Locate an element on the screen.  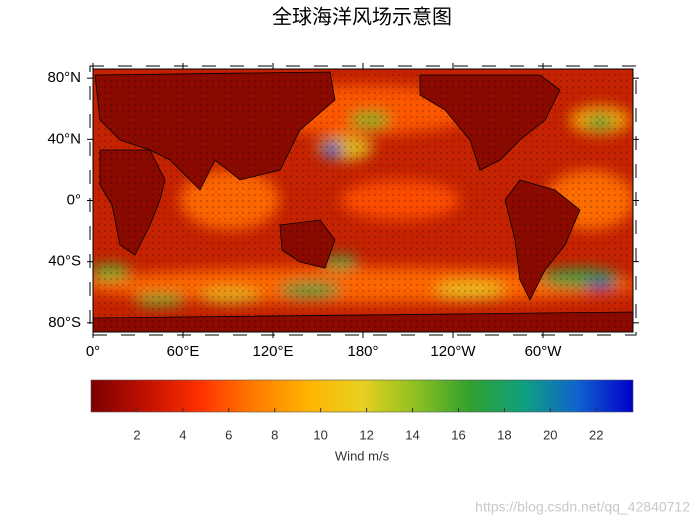
colorbar-tick-label: 10 is located at coordinates (320, 434).